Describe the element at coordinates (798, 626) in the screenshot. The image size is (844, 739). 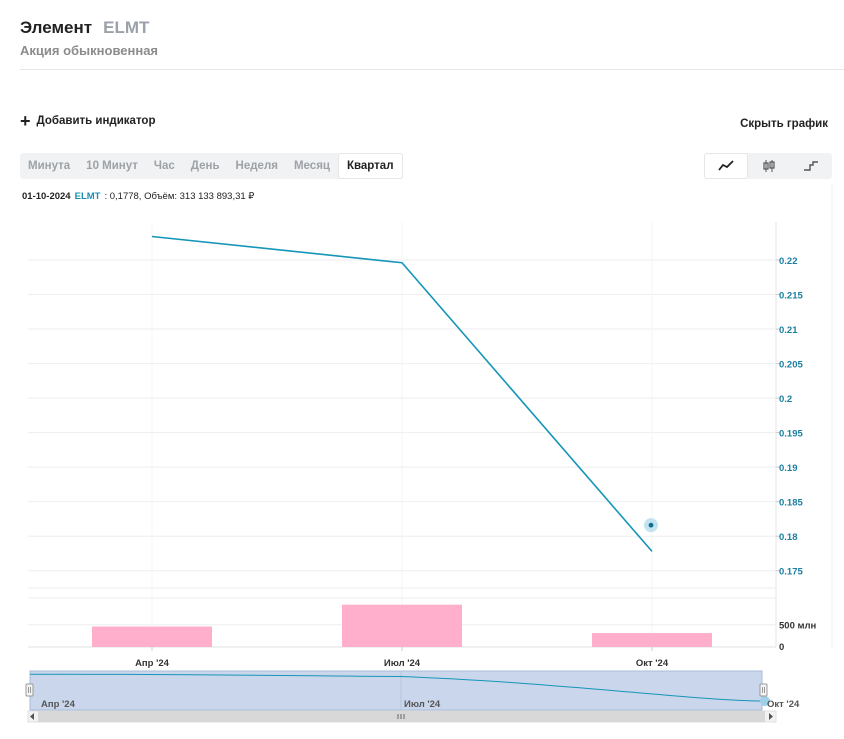
I see `volume-tick-label: 500 млн` at that location.